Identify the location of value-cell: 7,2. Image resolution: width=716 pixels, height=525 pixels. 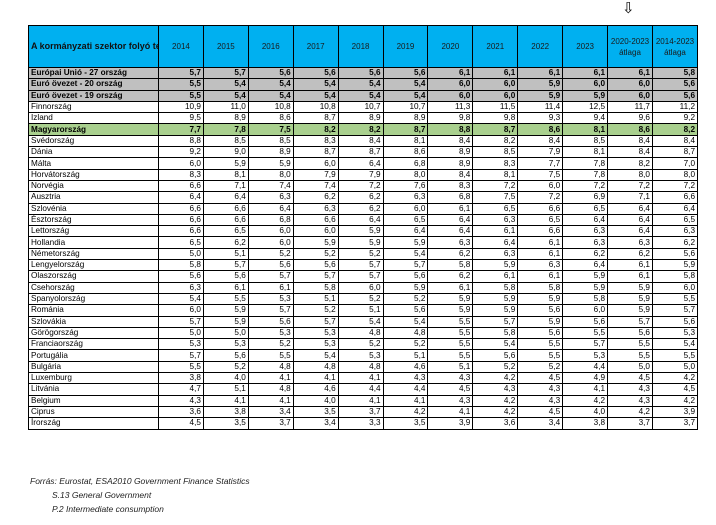
(540, 197).